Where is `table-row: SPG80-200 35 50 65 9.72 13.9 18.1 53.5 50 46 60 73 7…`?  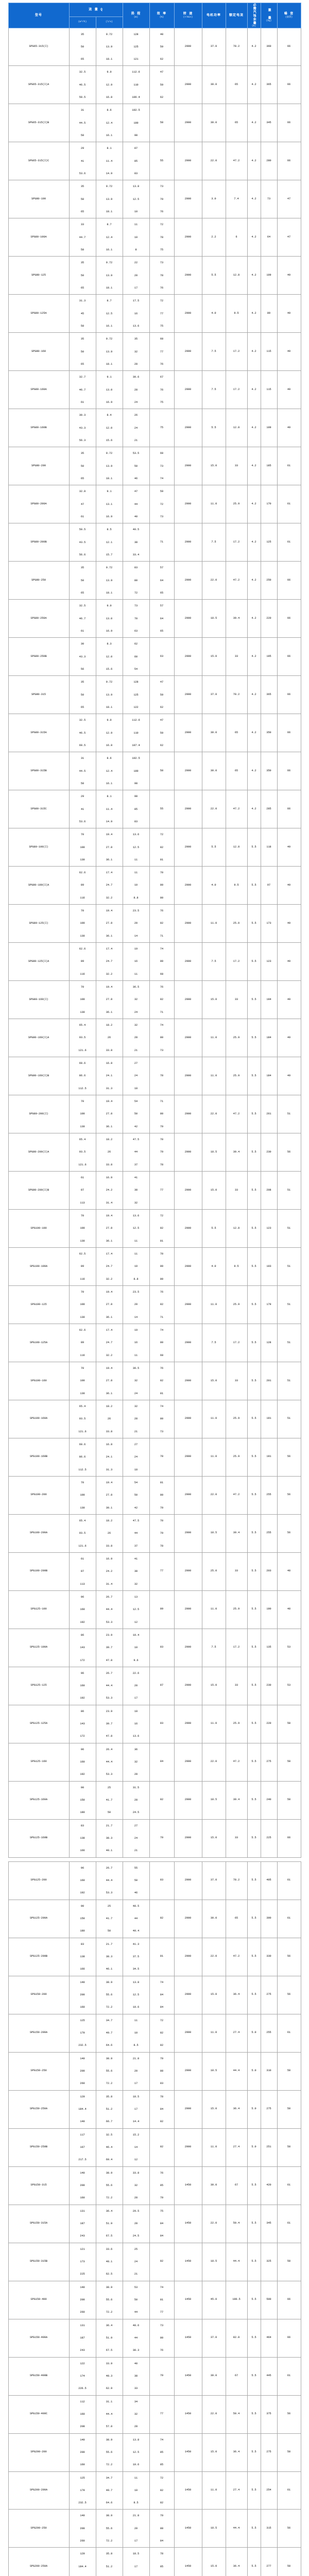
table-row: SPG80-200 35 50 65 9.72 13.9 18.1 53.5 50 46 60 73 7… is located at coordinates (154, 466).